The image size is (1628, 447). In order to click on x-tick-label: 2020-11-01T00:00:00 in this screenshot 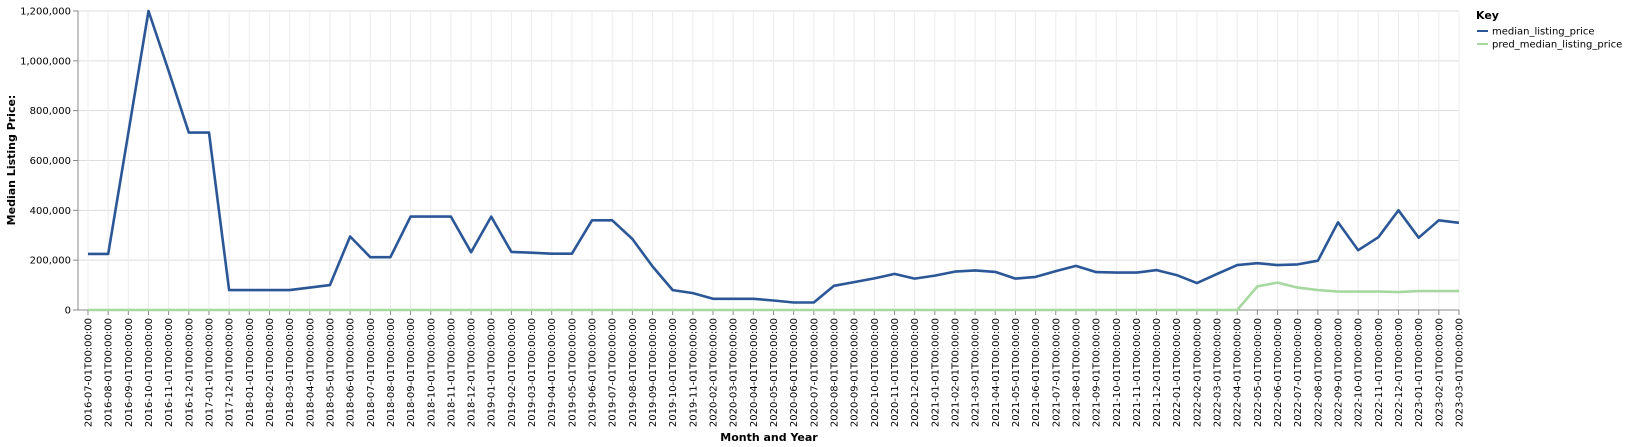, I will do `click(895, 372)`.